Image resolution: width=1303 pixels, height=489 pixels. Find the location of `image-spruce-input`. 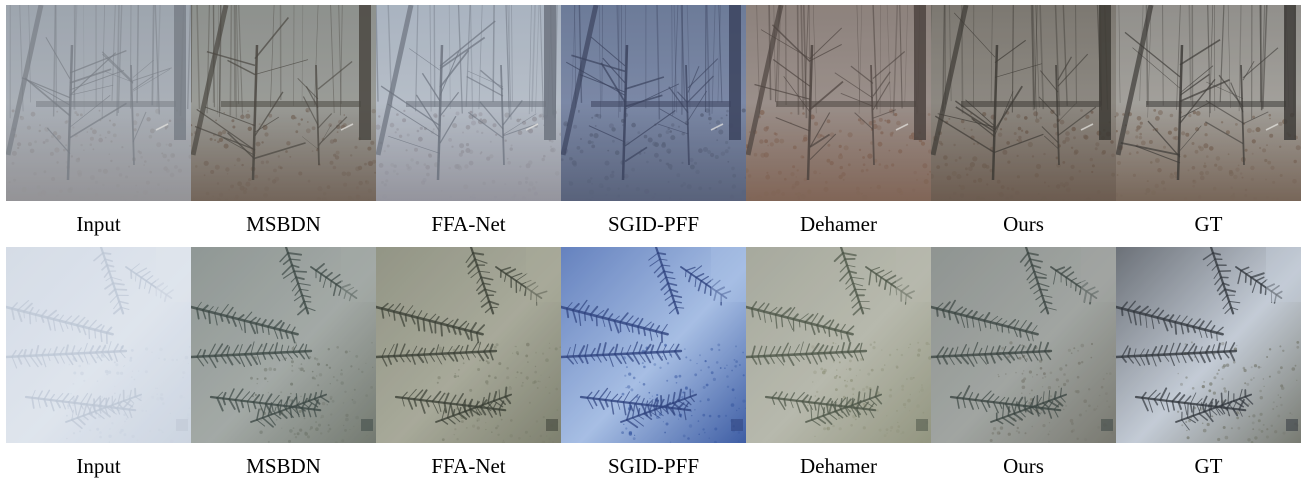

image-spruce-input is located at coordinates (98, 345).